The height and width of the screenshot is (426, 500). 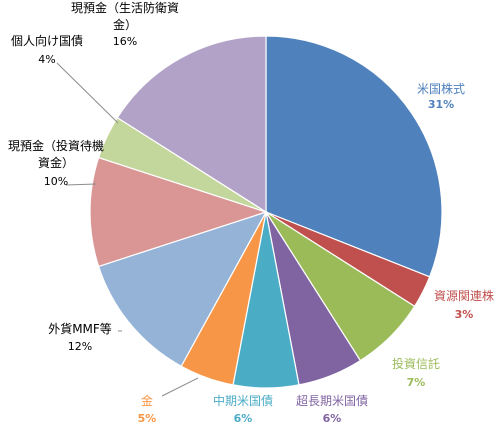 I want to click on slice-pct-5: 6%, so click(x=243, y=418).